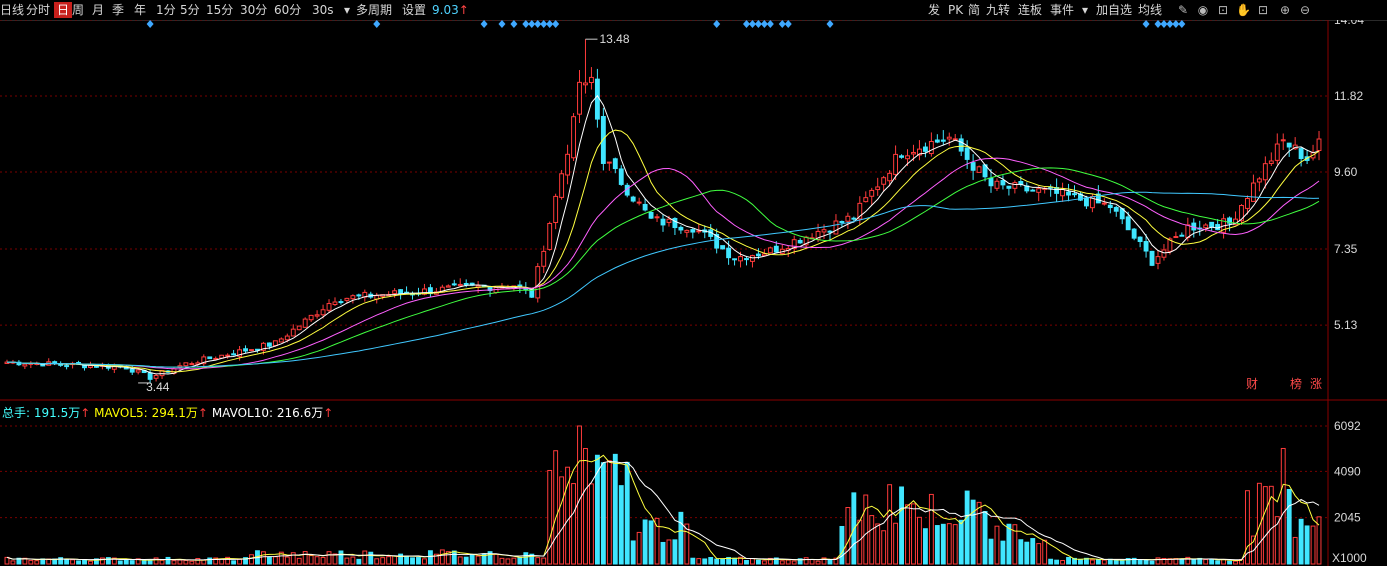 This screenshot has height=566, width=1387. What do you see at coordinates (1203, 10) in the screenshot?
I see `eye-icon: ◉` at bounding box center [1203, 10].